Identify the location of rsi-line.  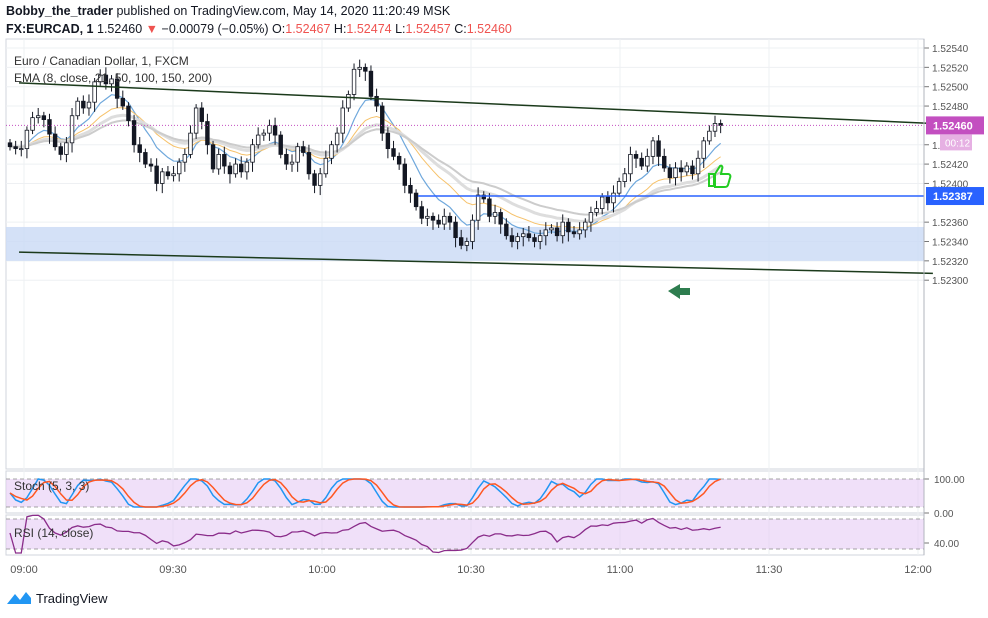
(365, 534).